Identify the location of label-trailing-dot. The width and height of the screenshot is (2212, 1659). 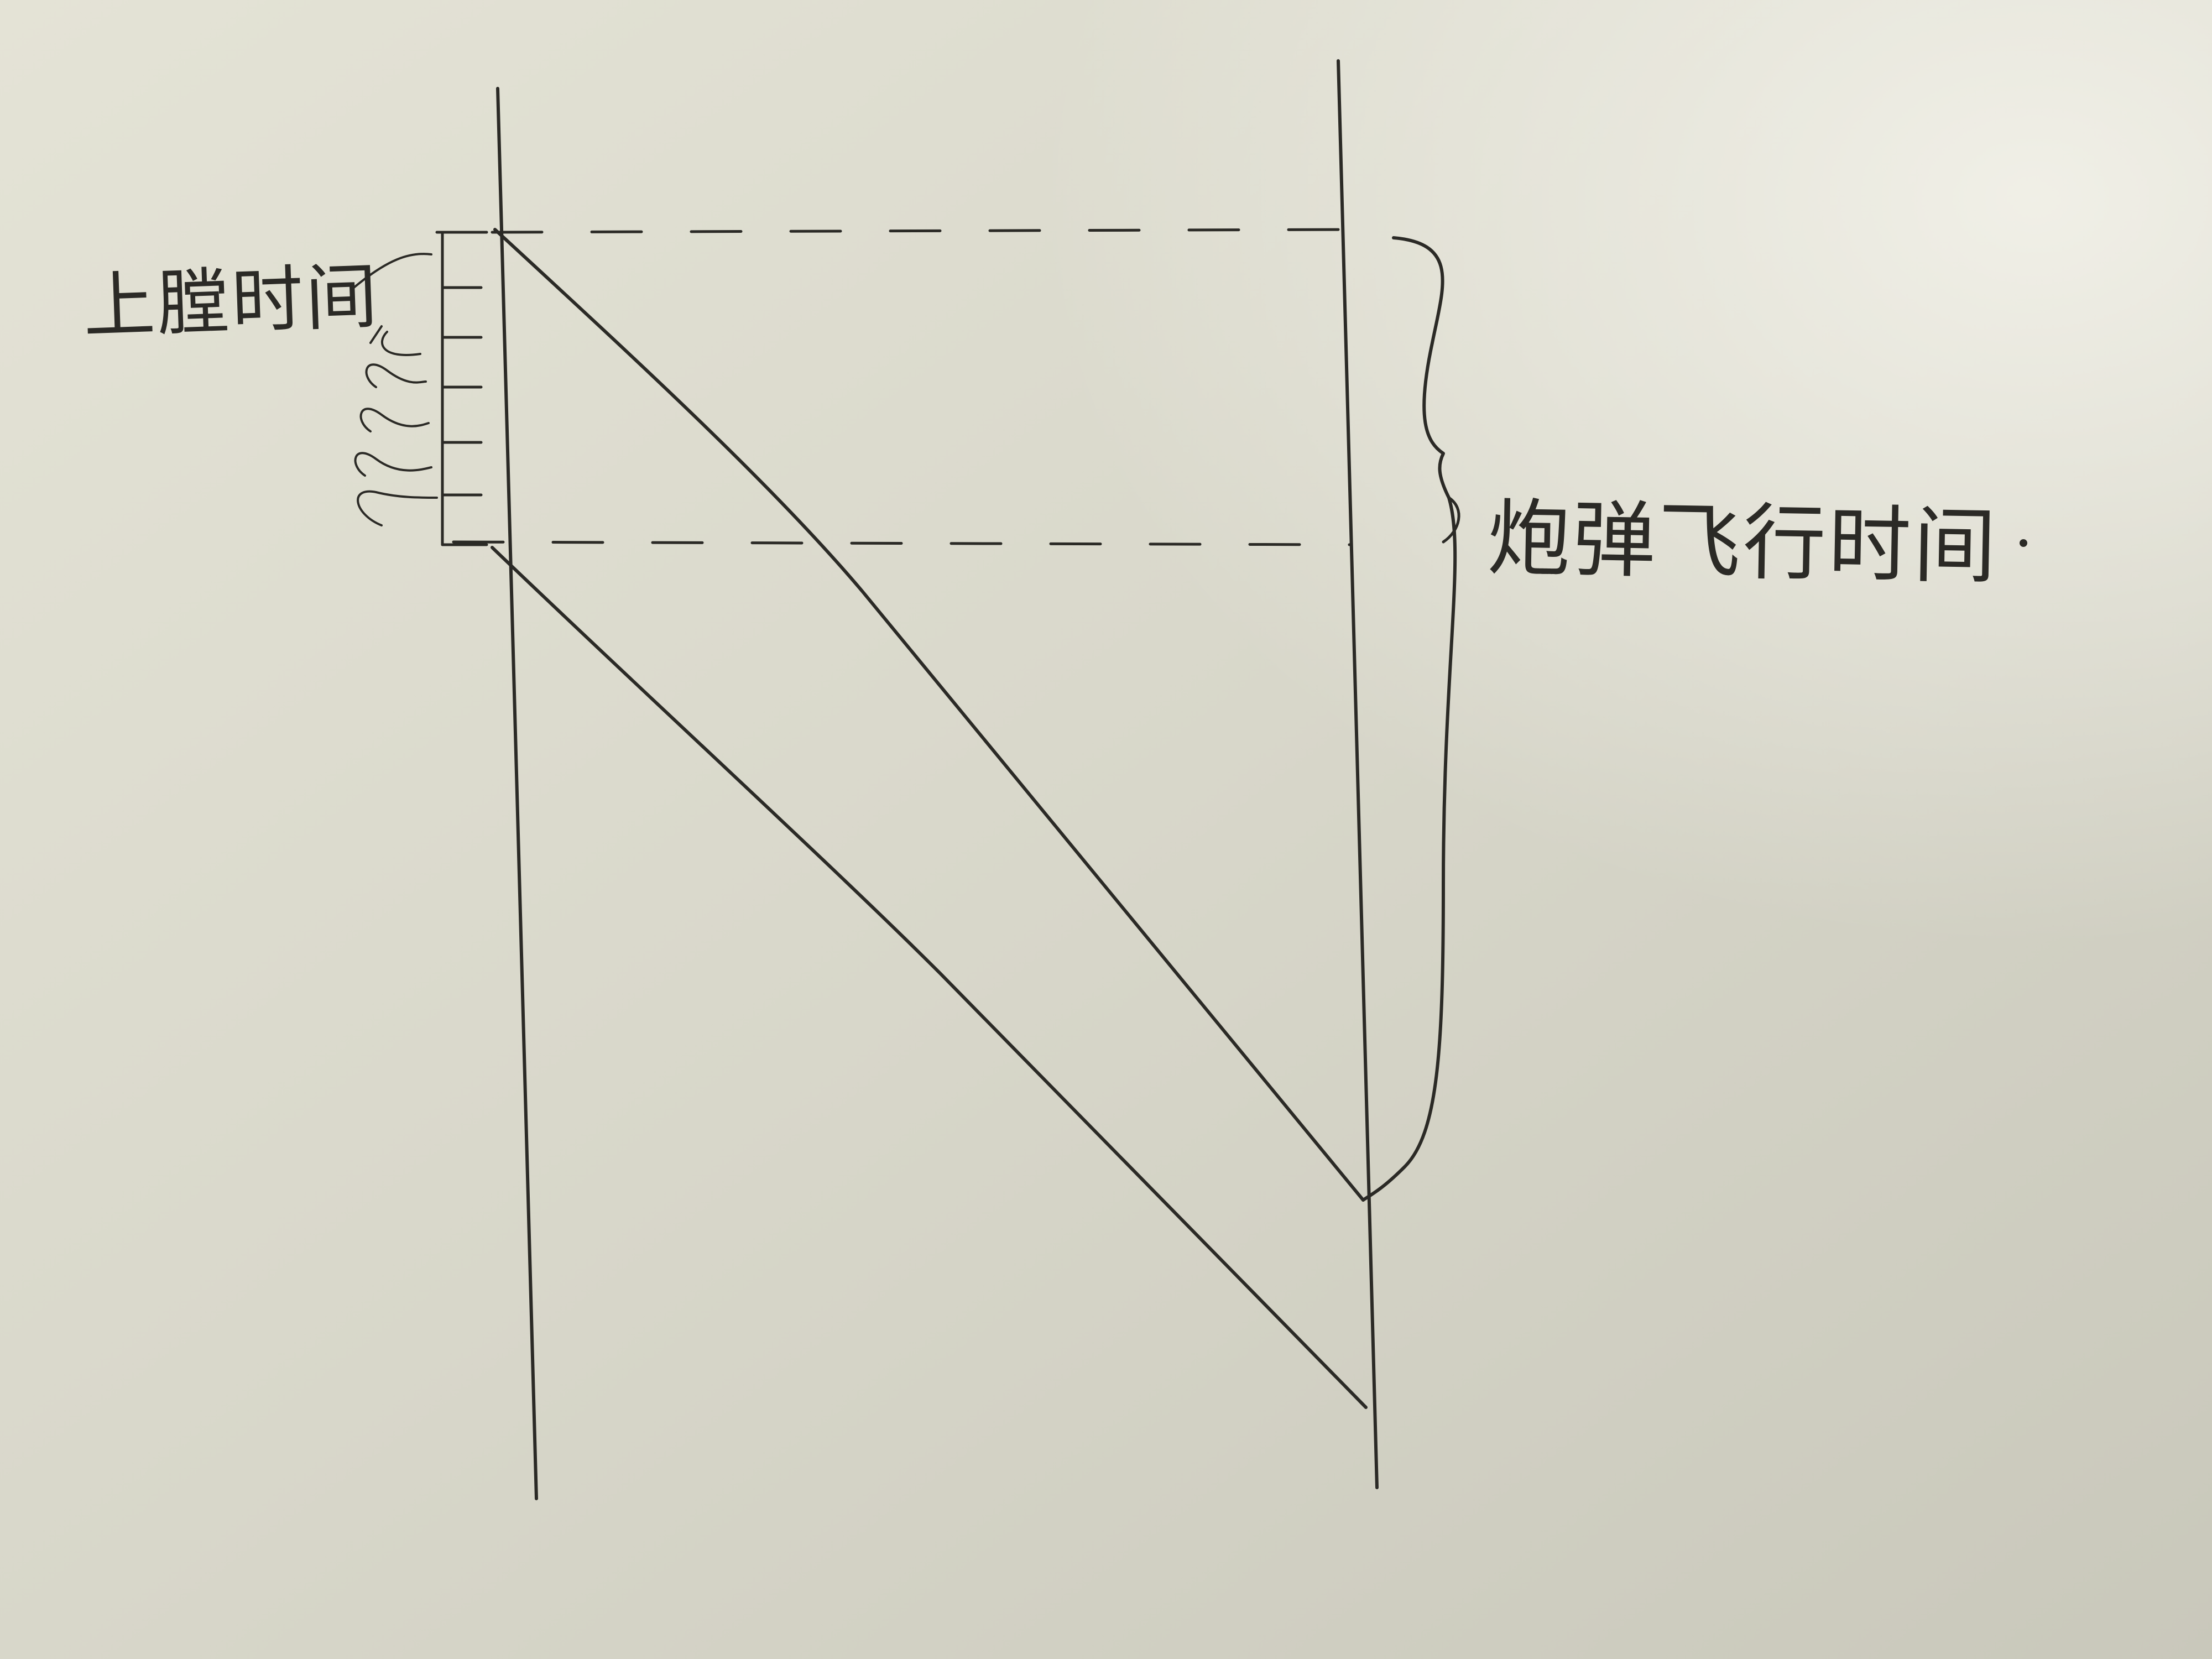
(2024, 543).